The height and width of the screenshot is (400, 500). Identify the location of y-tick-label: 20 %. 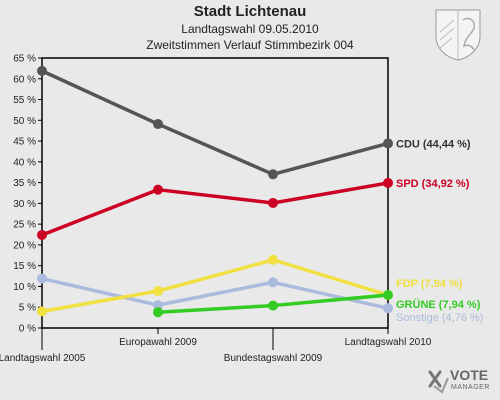
(24, 245).